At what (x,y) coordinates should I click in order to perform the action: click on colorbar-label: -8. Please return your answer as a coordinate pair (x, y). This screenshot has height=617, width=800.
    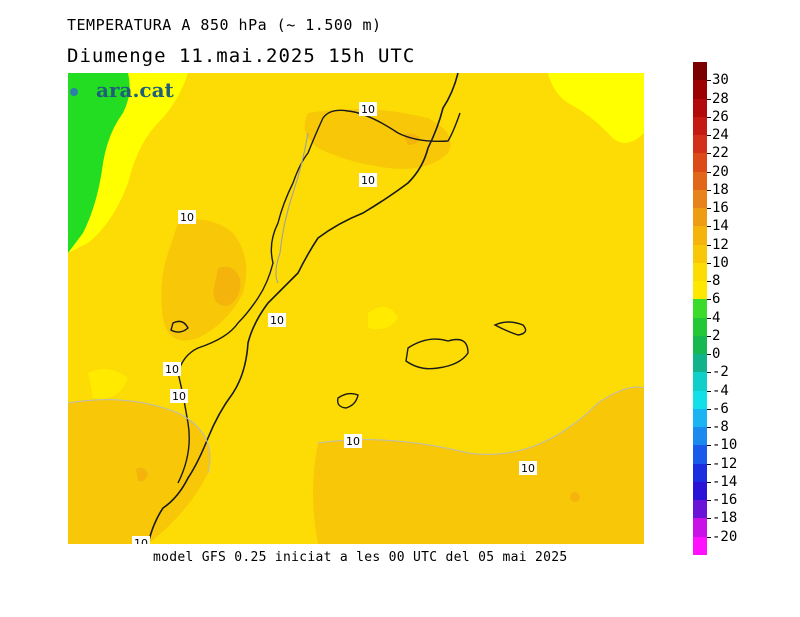
    Looking at the image, I should click on (720, 427).